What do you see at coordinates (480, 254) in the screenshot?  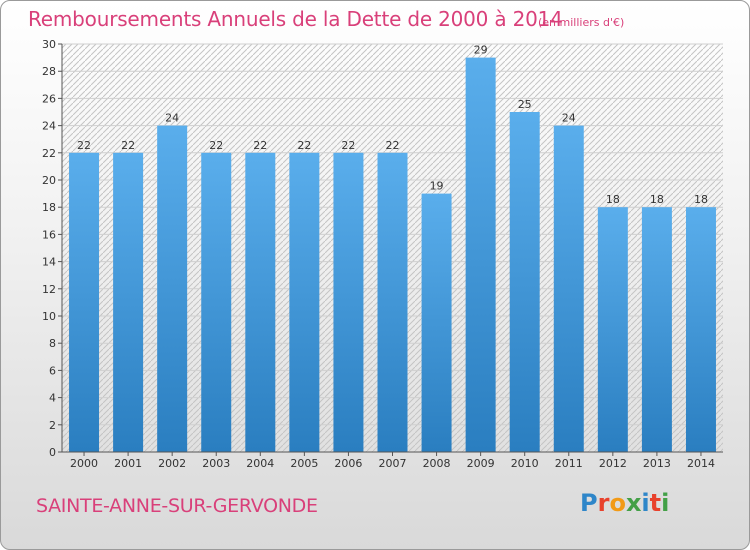 I see `bar-2009` at bounding box center [480, 254].